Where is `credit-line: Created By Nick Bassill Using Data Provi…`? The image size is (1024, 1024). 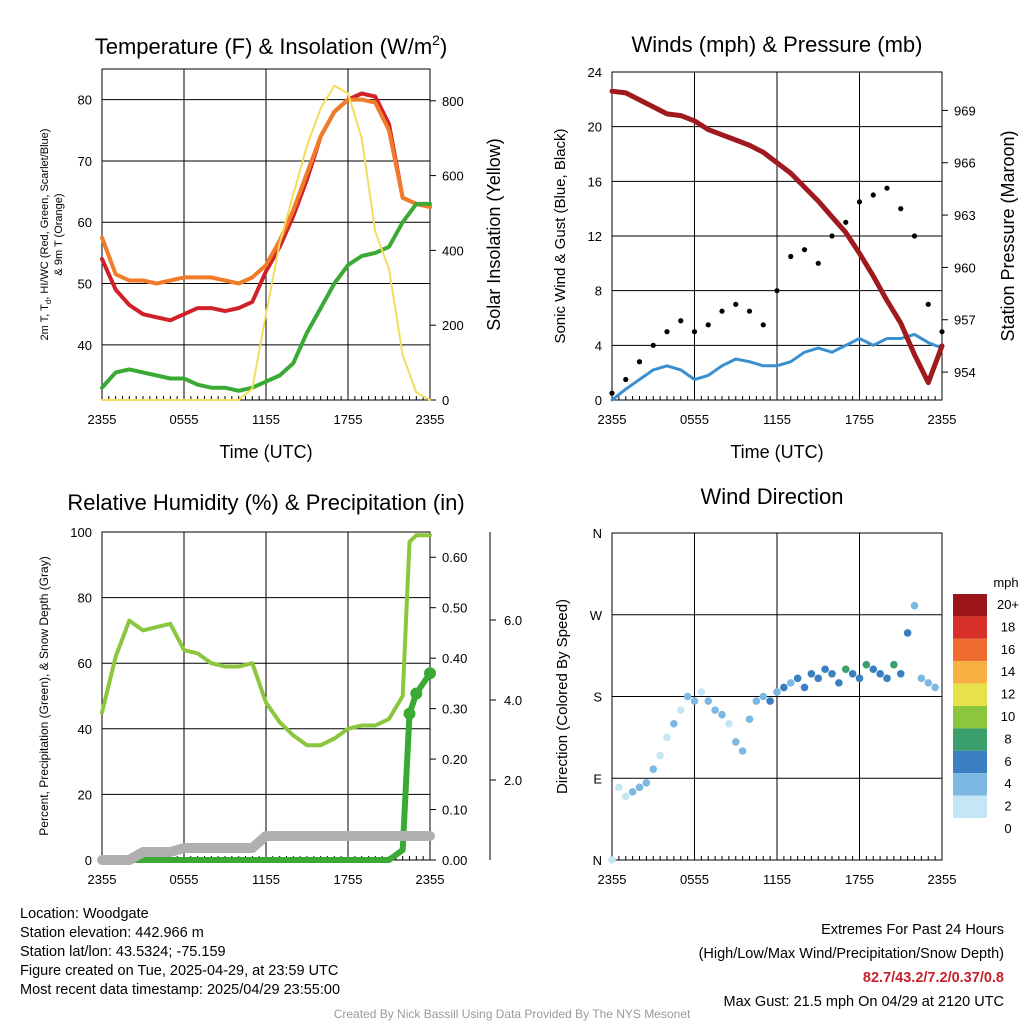 credit-line: Created By Nick Bassill Using Data Provi… is located at coordinates (512, 1014).